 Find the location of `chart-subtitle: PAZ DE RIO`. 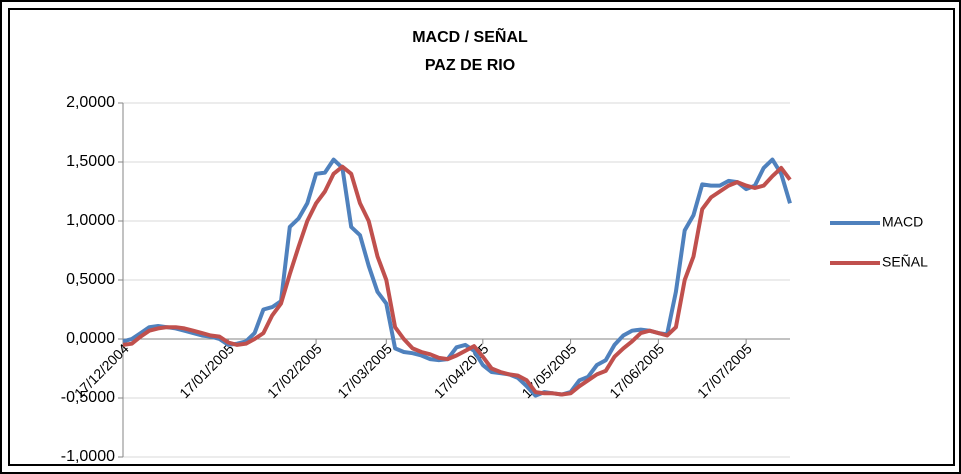

chart-subtitle: PAZ DE RIO is located at coordinates (470, 65).